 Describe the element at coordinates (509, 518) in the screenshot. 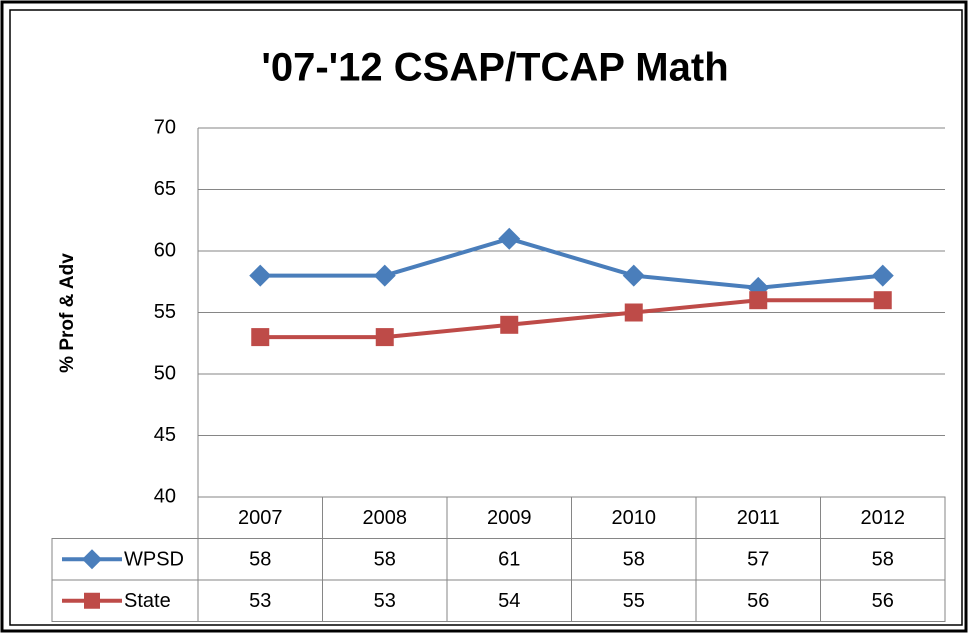

I see `x-tick-label: 2009` at that location.